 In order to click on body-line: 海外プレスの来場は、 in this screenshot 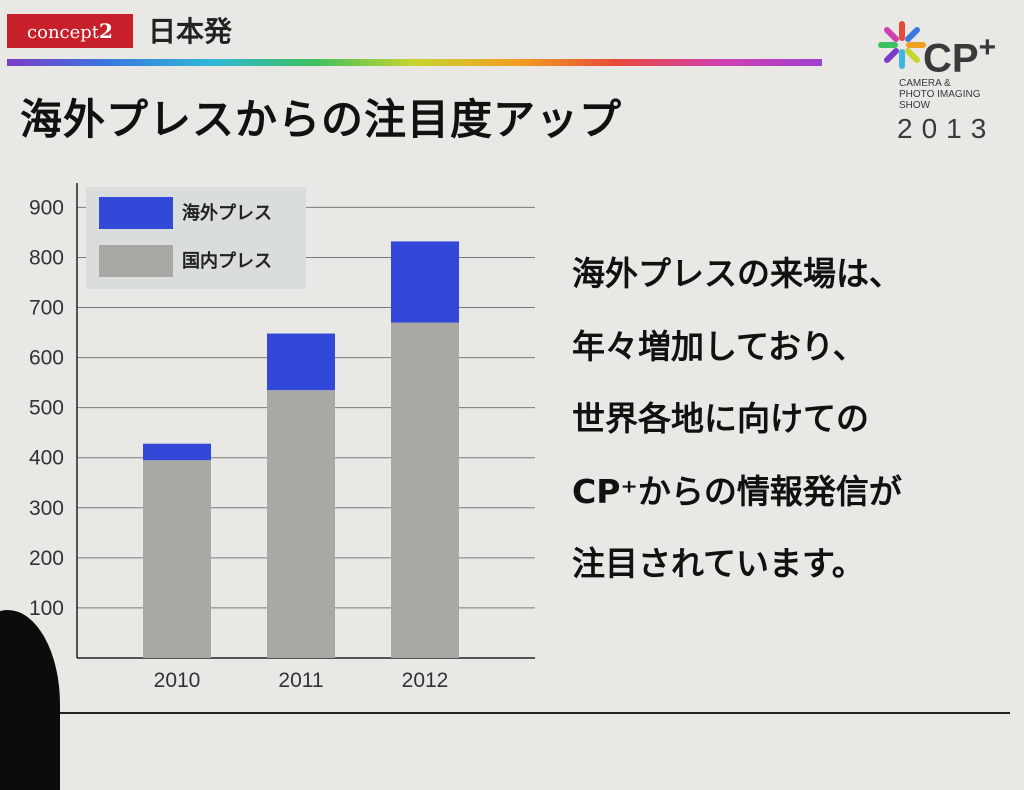, I will do `click(737, 273)`.